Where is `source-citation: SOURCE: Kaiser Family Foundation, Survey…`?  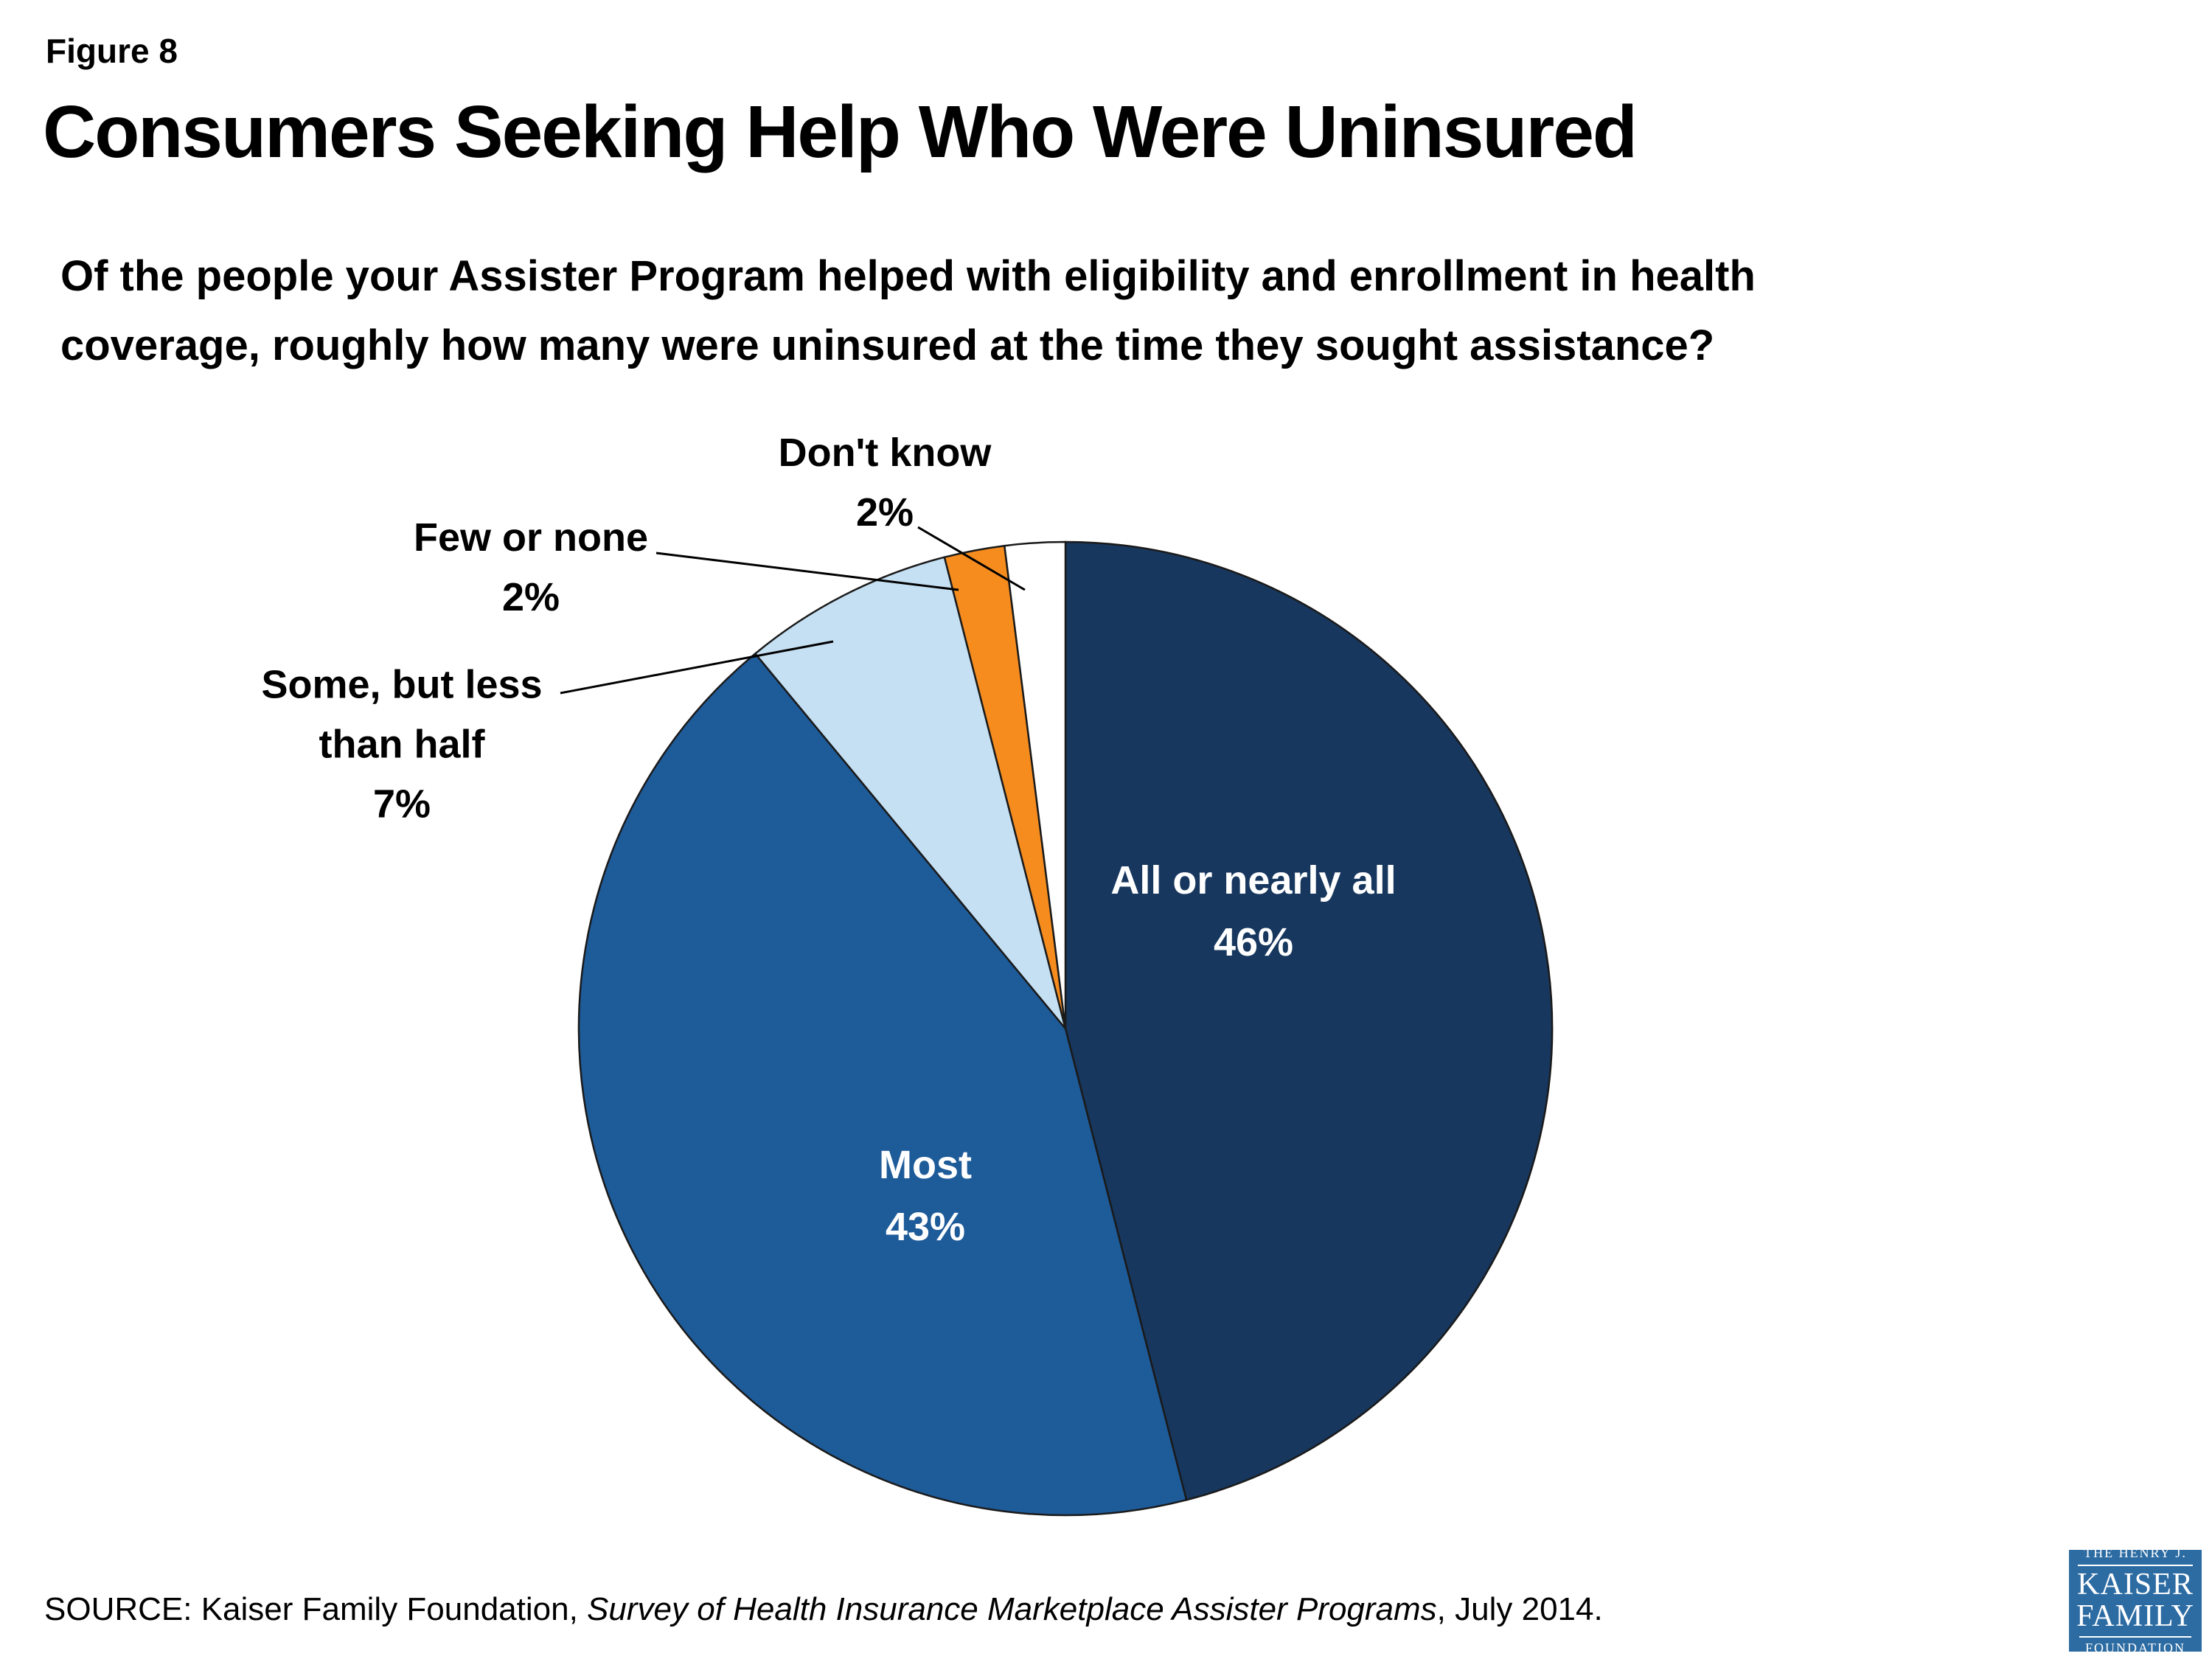 source-citation: SOURCE: Kaiser Family Foundation, Survey… is located at coordinates (823, 1609).